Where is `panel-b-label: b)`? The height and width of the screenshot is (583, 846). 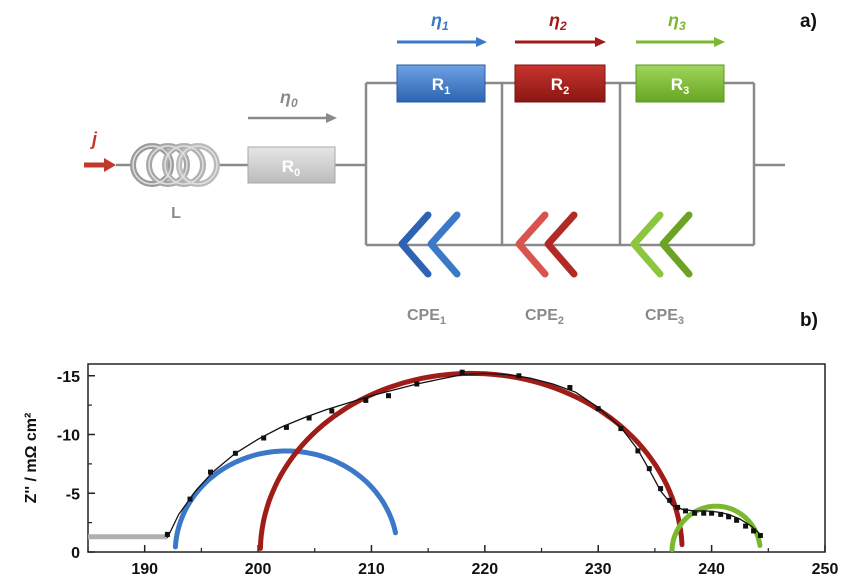
panel-b-label: b) is located at coordinates (809, 320).